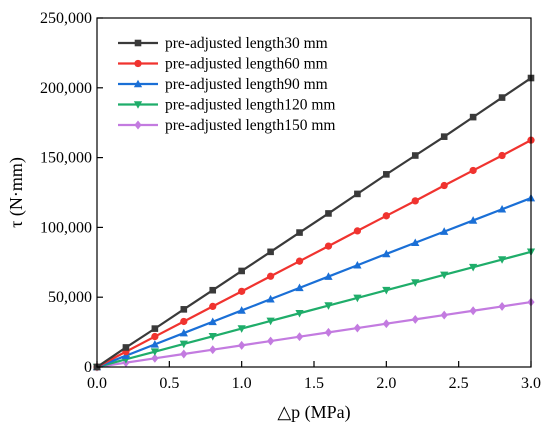  Describe the element at coordinates (88, 367) in the screenshot. I see `y-tick-label: 0` at that location.